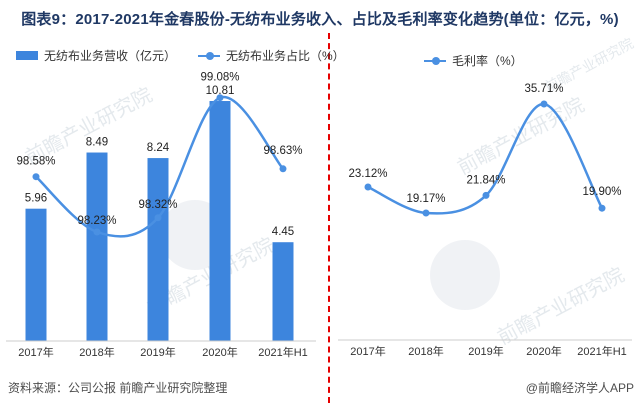 Image resolution: width=640 pixels, height=403 pixels. What do you see at coordinates (283, 232) in the screenshot?
I see `bar-value-label: 4.45` at bounding box center [283, 232].